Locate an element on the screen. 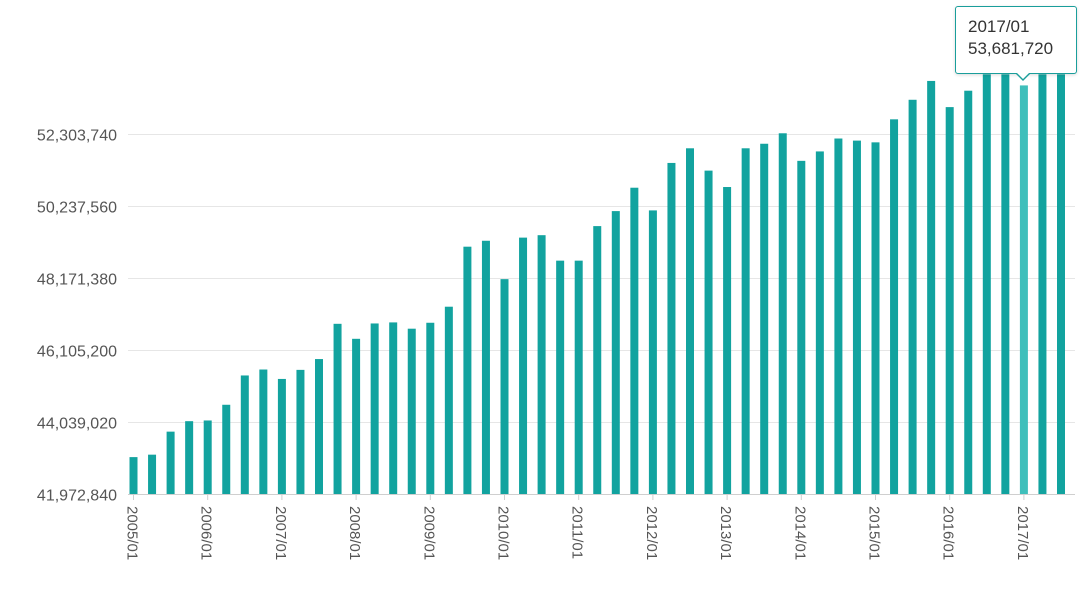  tooltip-label: 2017/01 is located at coordinates (999, 26).